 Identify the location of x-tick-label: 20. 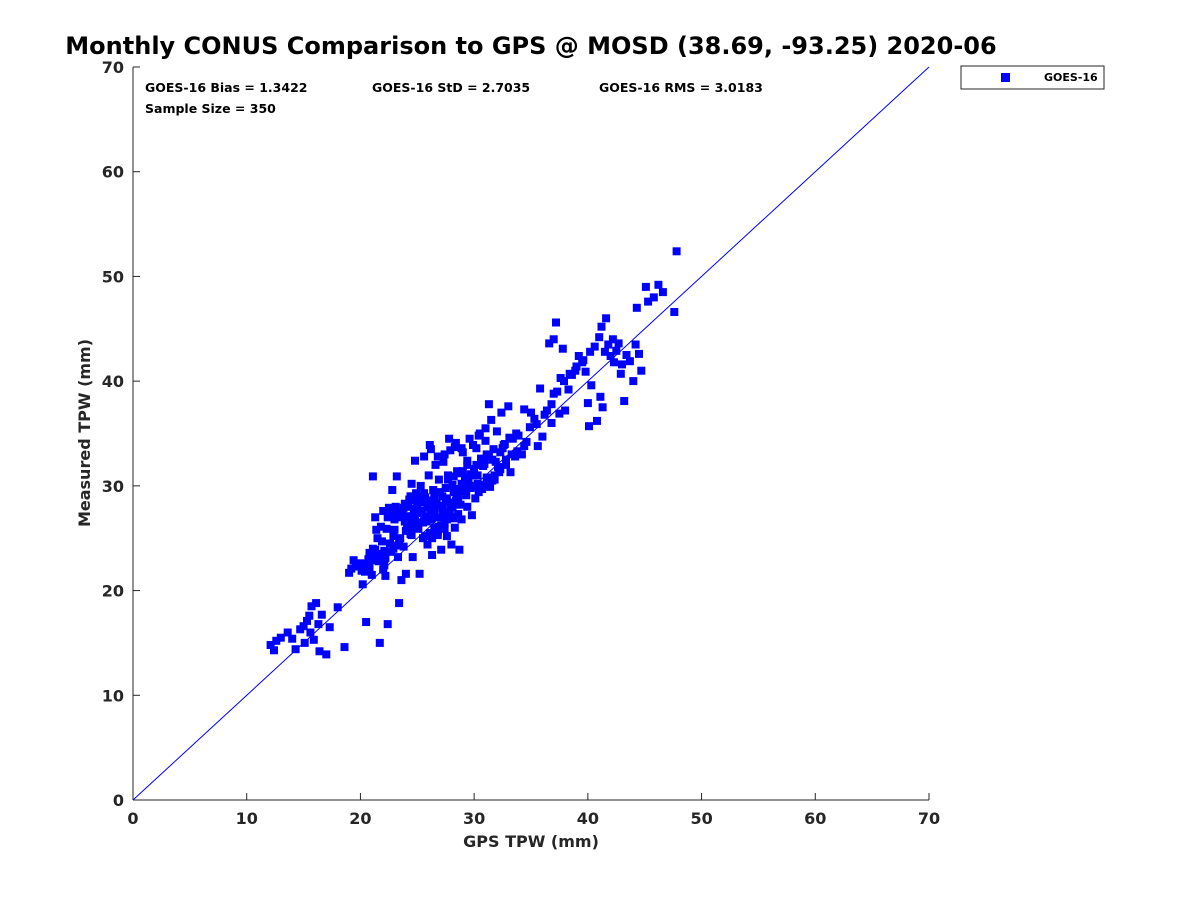
(360, 818).